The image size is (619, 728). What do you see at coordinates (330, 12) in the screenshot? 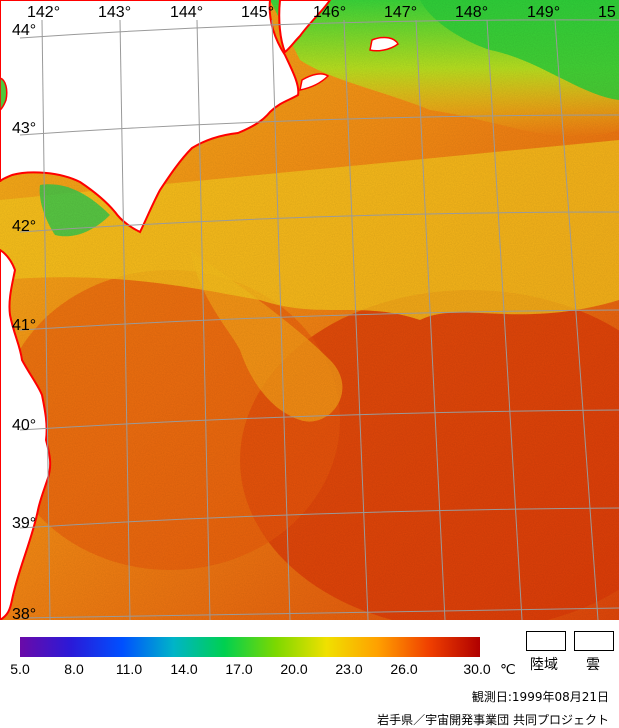
I see `lon-label-146: 146°` at bounding box center [330, 12].